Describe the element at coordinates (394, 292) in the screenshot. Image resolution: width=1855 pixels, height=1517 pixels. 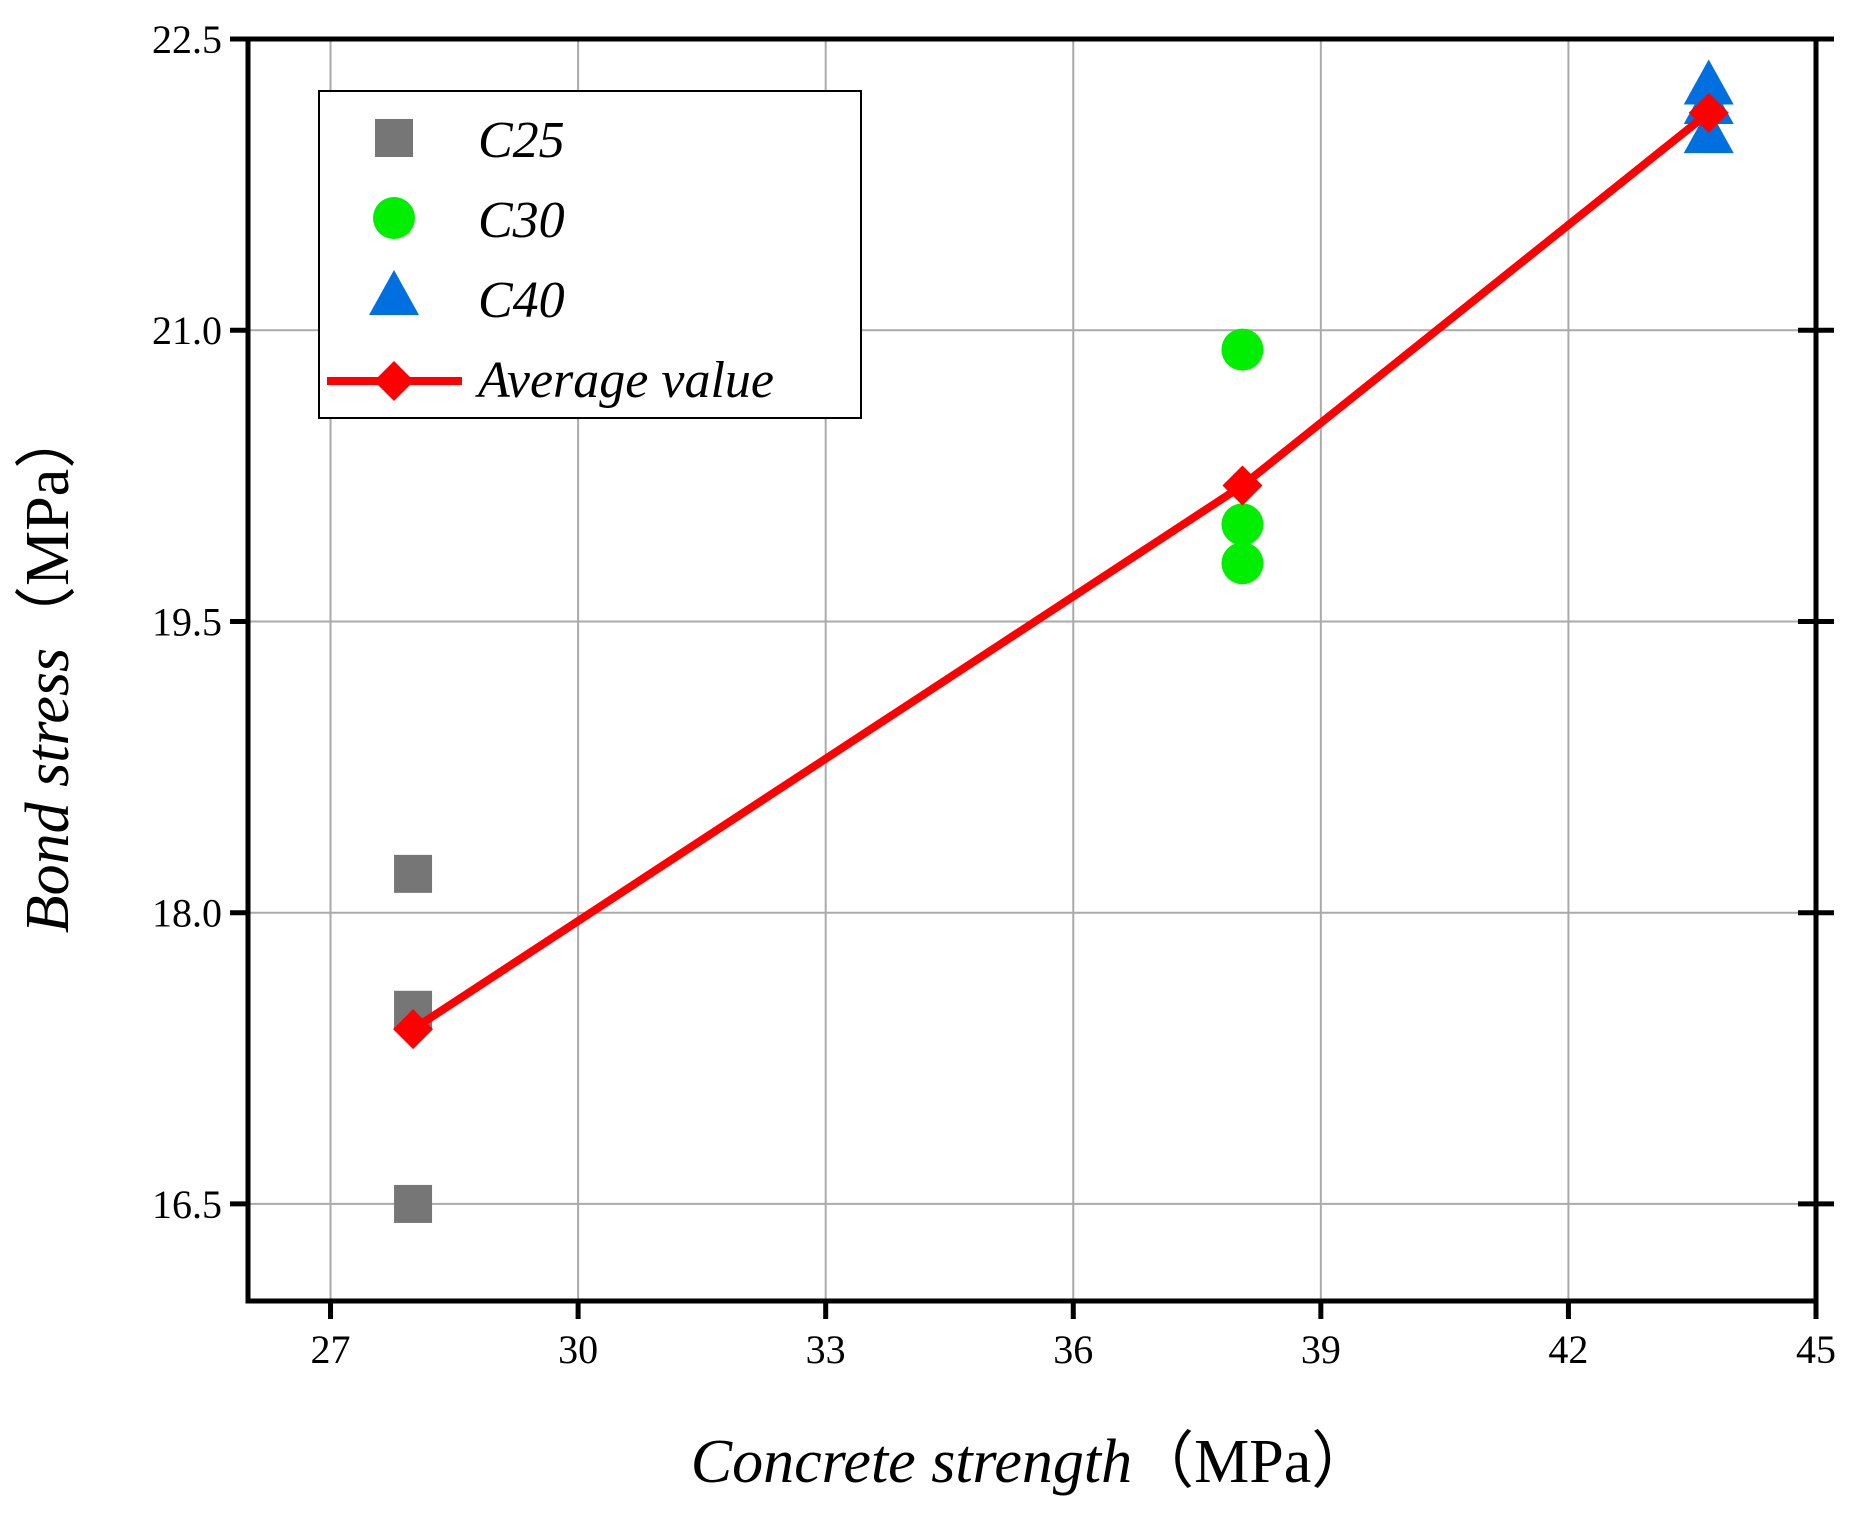
I see `legend-marker-c40` at that location.